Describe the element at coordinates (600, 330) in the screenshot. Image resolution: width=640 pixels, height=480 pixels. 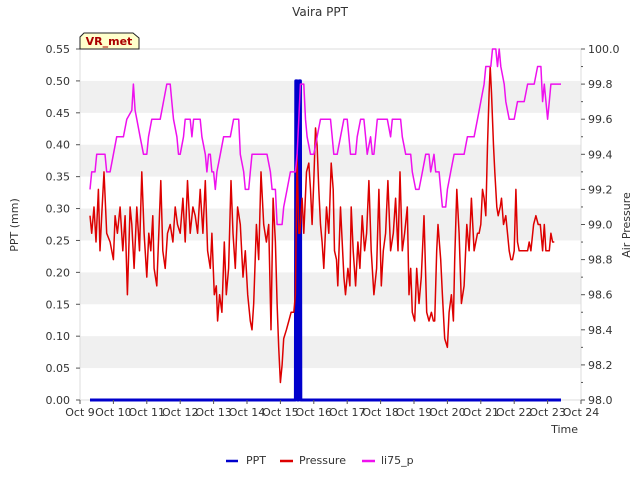
I see `right-tick-label: 98.4` at that location.